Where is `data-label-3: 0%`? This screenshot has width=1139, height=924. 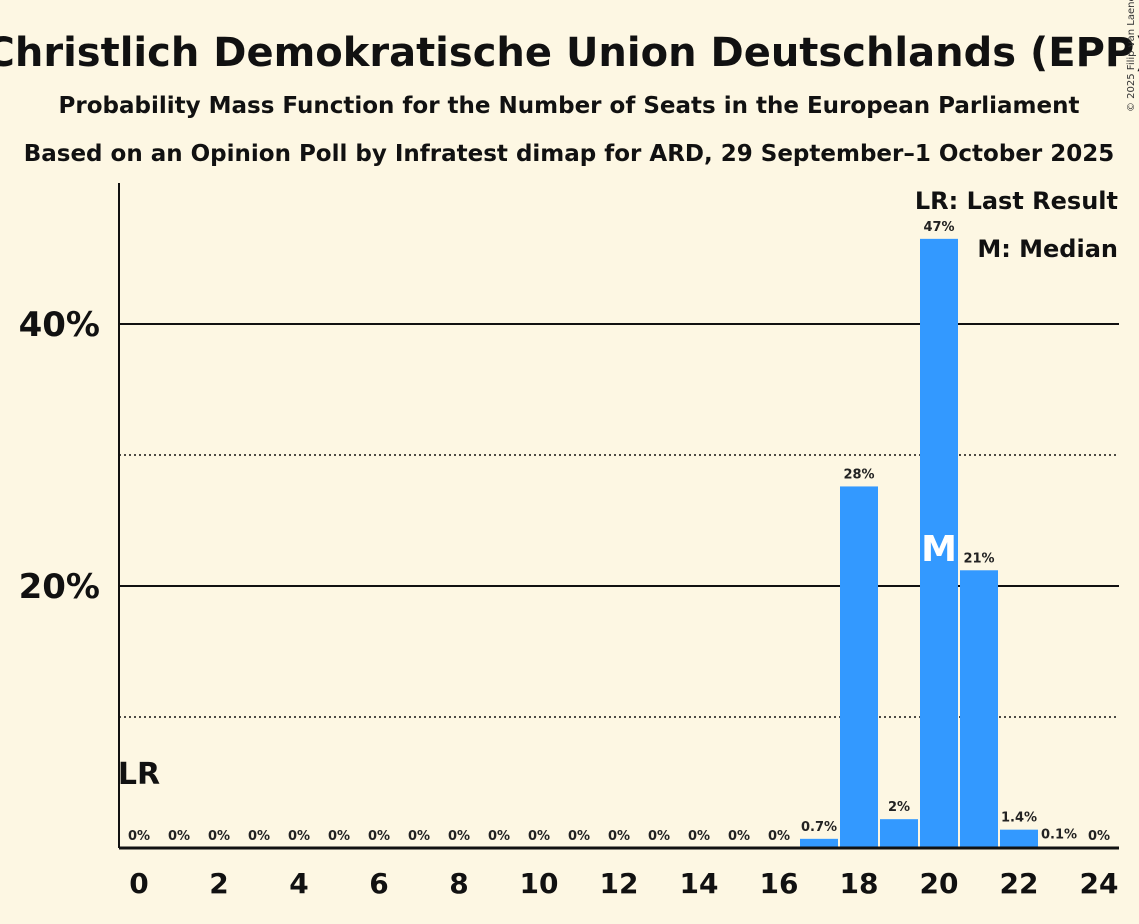 data-label-3: 0% is located at coordinates (259, 836).